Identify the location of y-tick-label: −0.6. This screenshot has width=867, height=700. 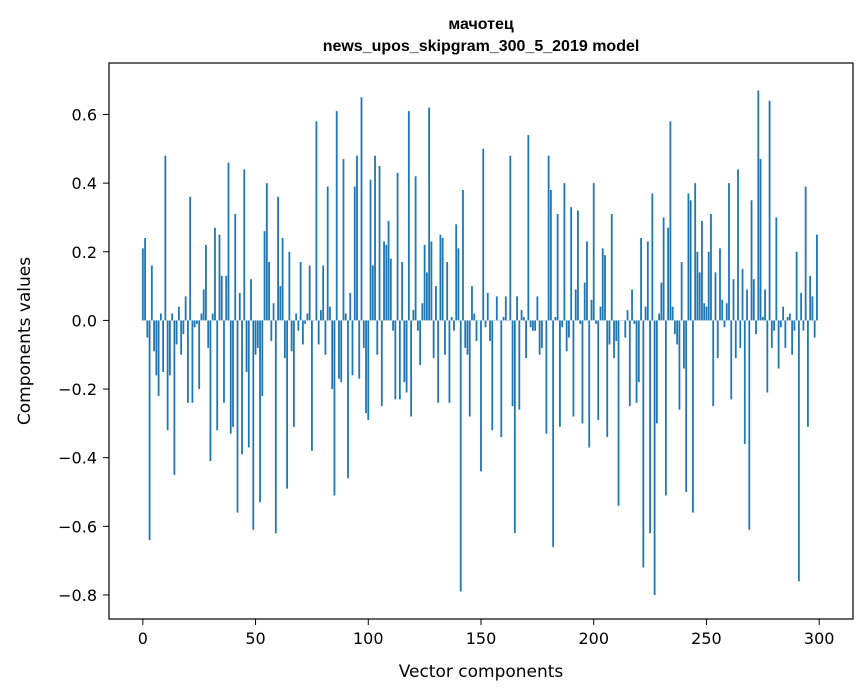
(77, 526).